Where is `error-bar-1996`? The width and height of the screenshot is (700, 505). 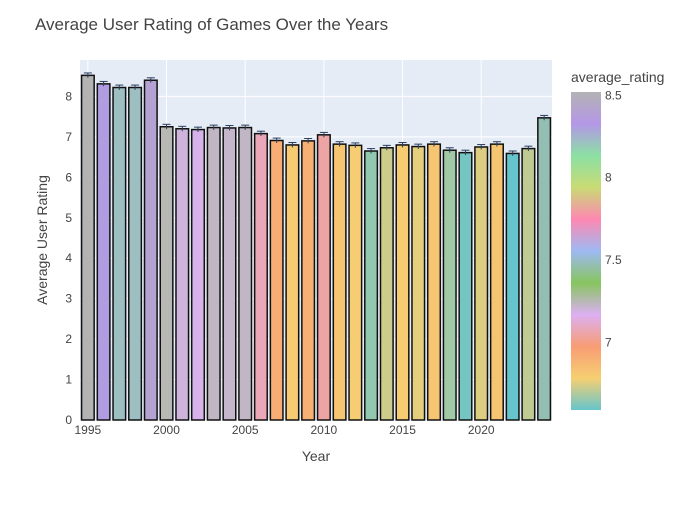 error-bar-1996 is located at coordinates (103, 83).